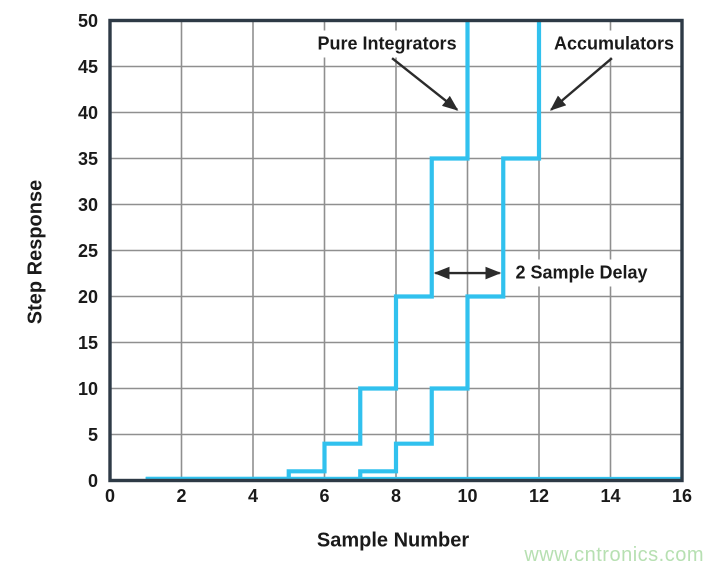 This screenshot has height=569, width=716. I want to click on x-tick-label: 2, so click(181, 496).